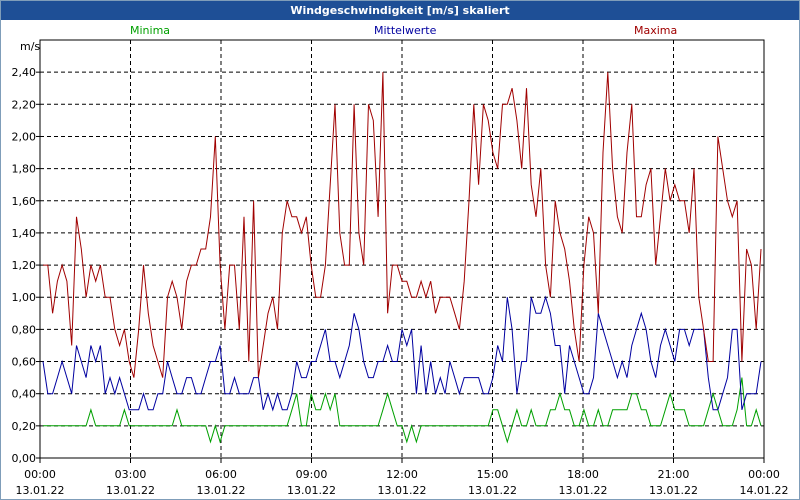 This screenshot has width=800, height=500. Describe the element at coordinates (150, 30) in the screenshot. I see `legend-minima: Minima` at that location.